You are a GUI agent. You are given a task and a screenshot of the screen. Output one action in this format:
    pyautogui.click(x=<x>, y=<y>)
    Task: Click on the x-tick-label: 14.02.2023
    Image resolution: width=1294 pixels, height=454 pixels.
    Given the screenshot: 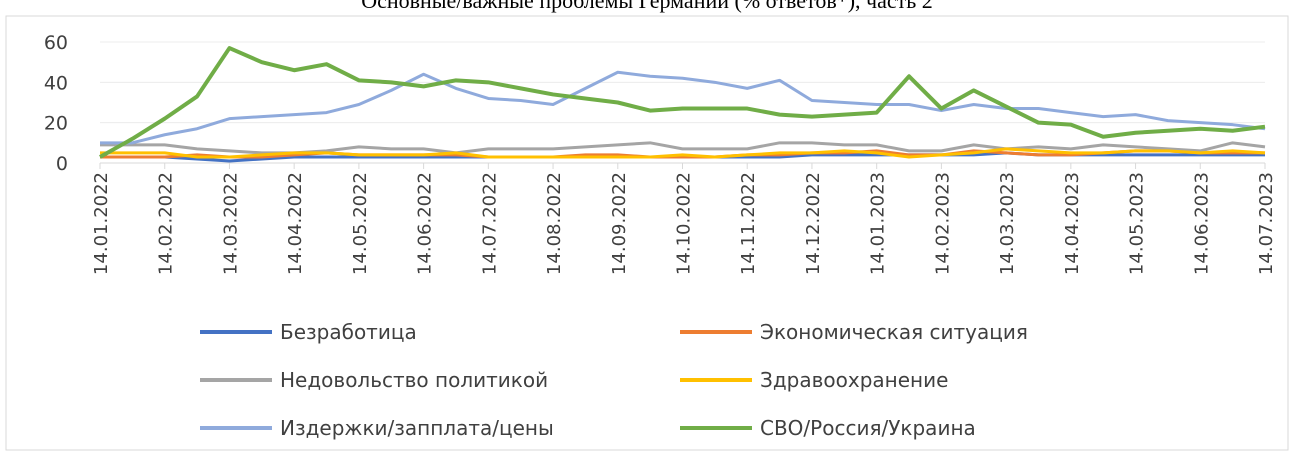 What is the action you would take?
    pyautogui.click(x=942, y=223)
    